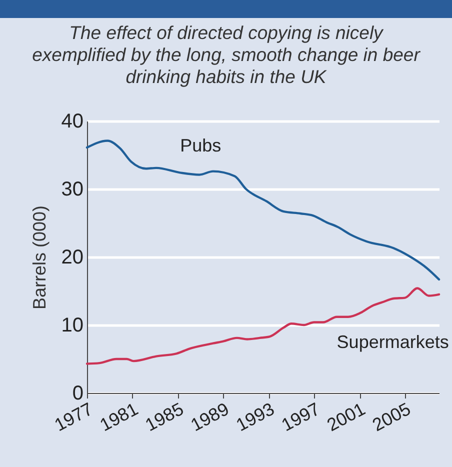 The height and width of the screenshot is (467, 452). I want to click on x-tick-label: 2001, so click(346, 417).